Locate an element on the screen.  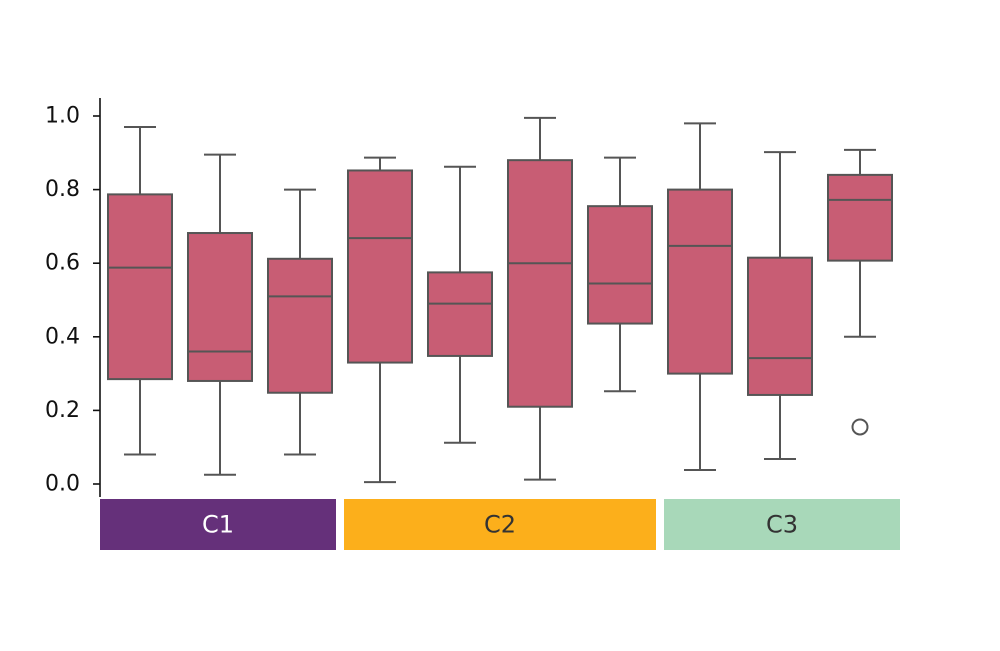
y-tick-label: 0.2 is located at coordinates (62, 410).